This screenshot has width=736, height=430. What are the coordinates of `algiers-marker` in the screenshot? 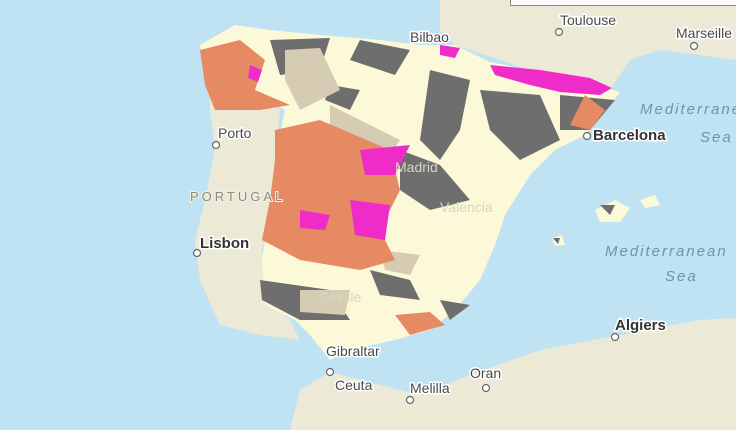 It's located at (615, 337).